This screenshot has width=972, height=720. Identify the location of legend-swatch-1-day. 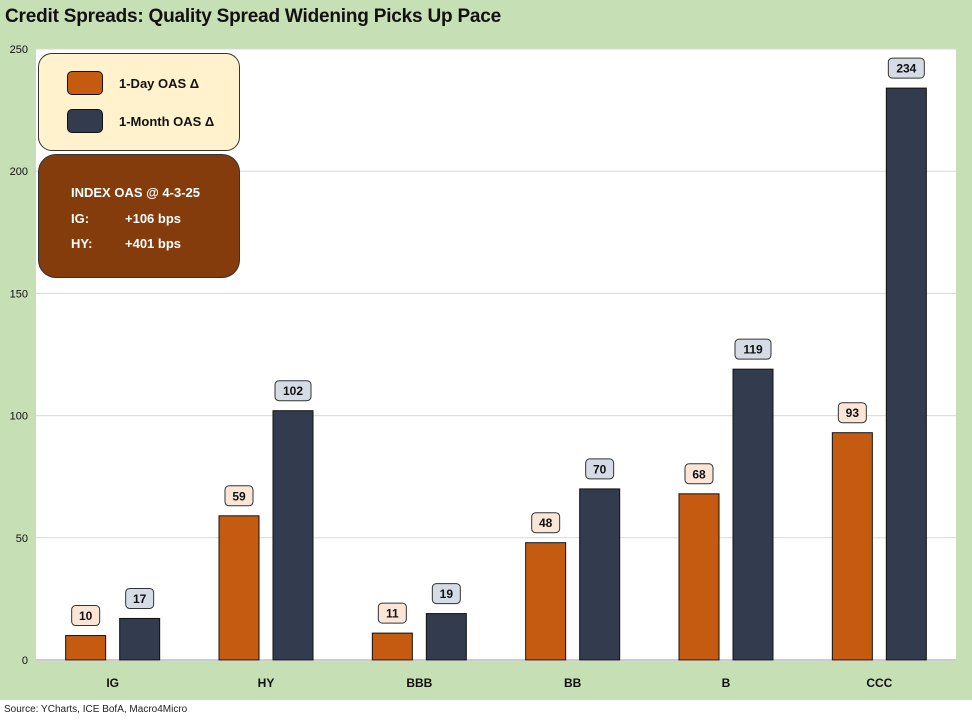
(85, 83).